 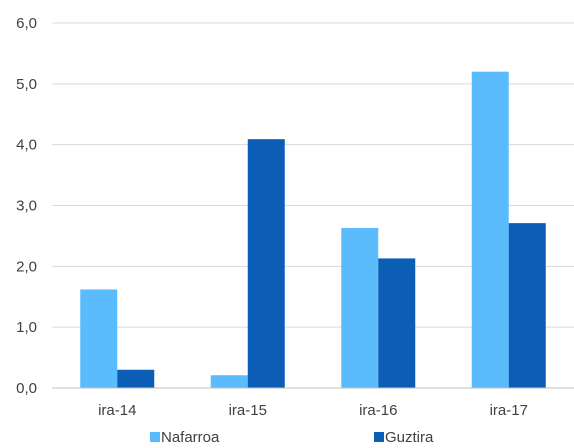 I want to click on legend-swatch-nafarroa, so click(x=155, y=437).